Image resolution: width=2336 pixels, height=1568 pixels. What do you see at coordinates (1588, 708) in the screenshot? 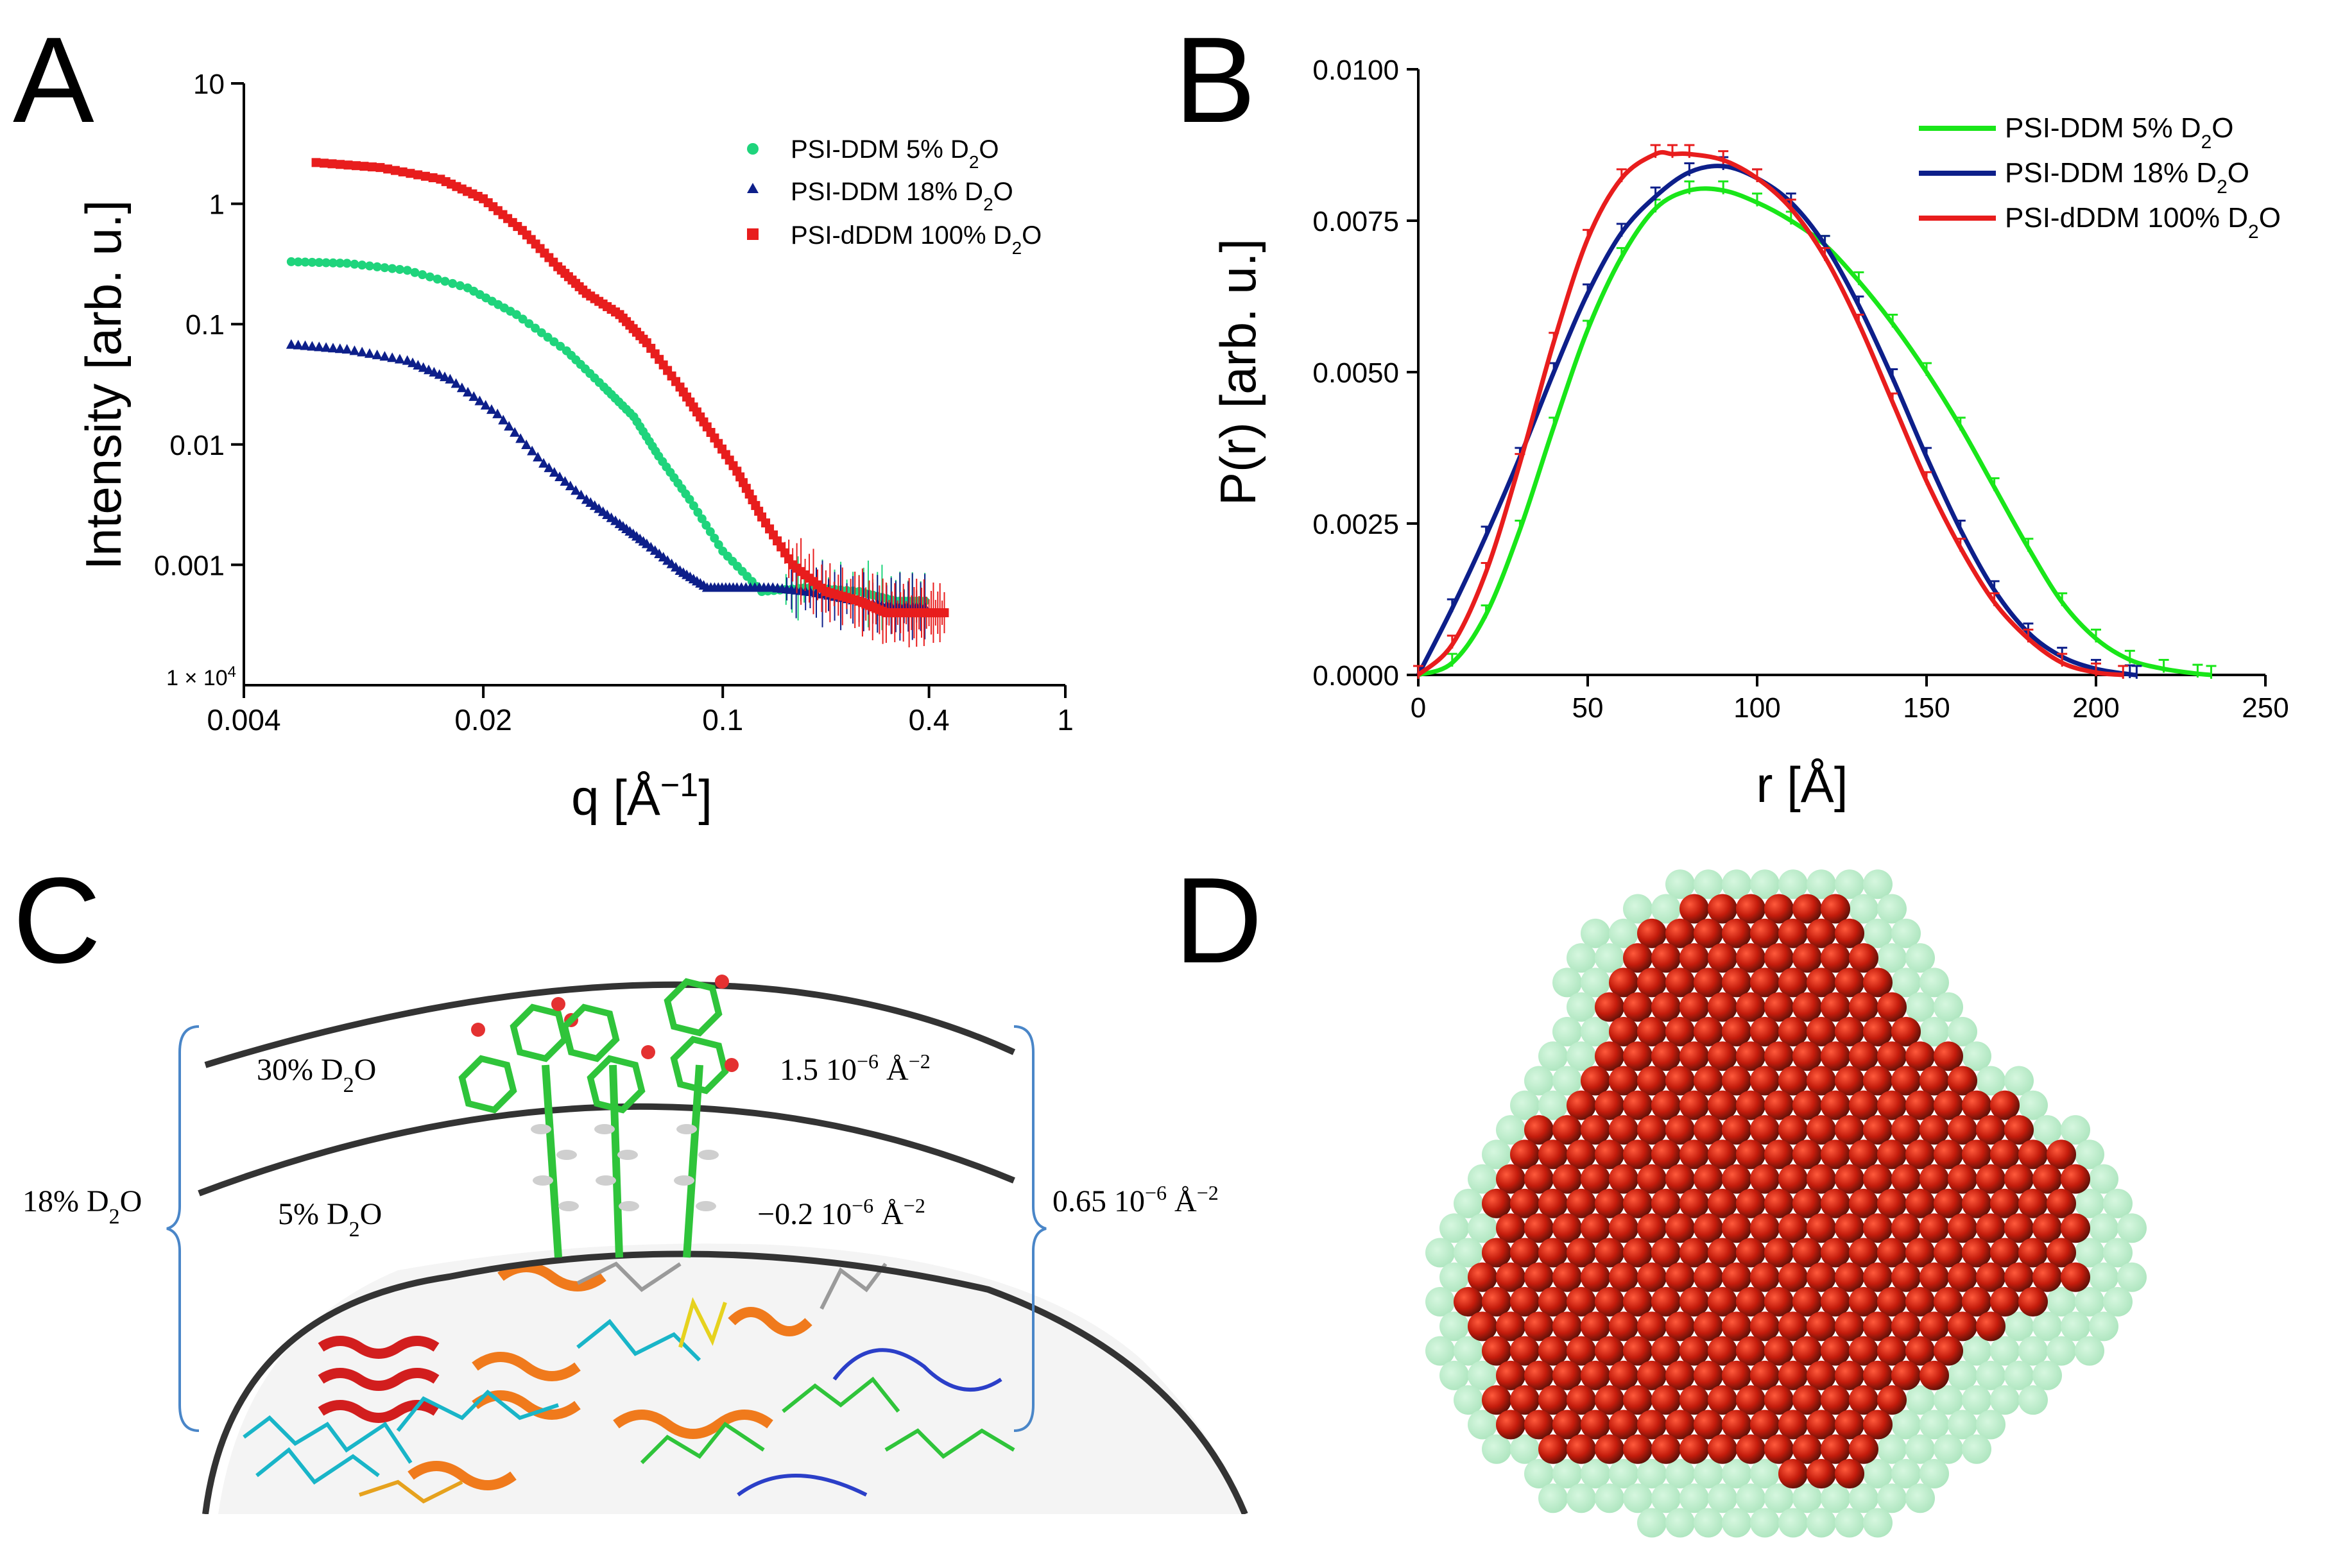
I see `b-xtick-label: 50` at bounding box center [1588, 708].